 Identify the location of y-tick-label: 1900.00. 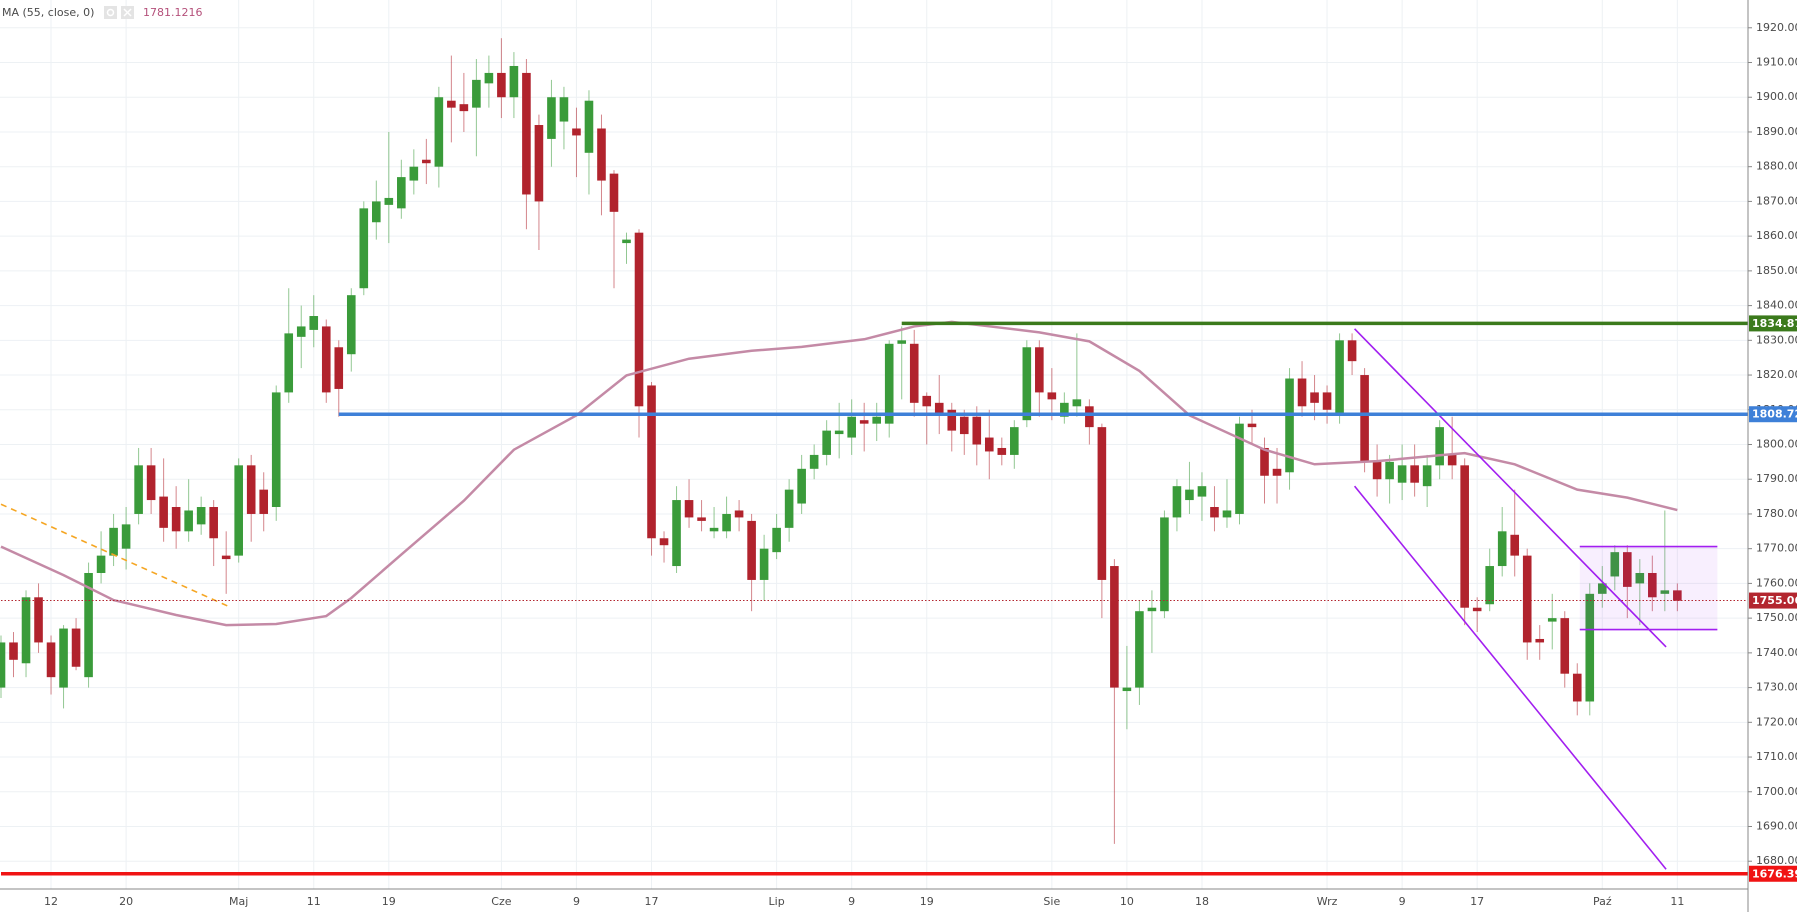
(1776, 96).